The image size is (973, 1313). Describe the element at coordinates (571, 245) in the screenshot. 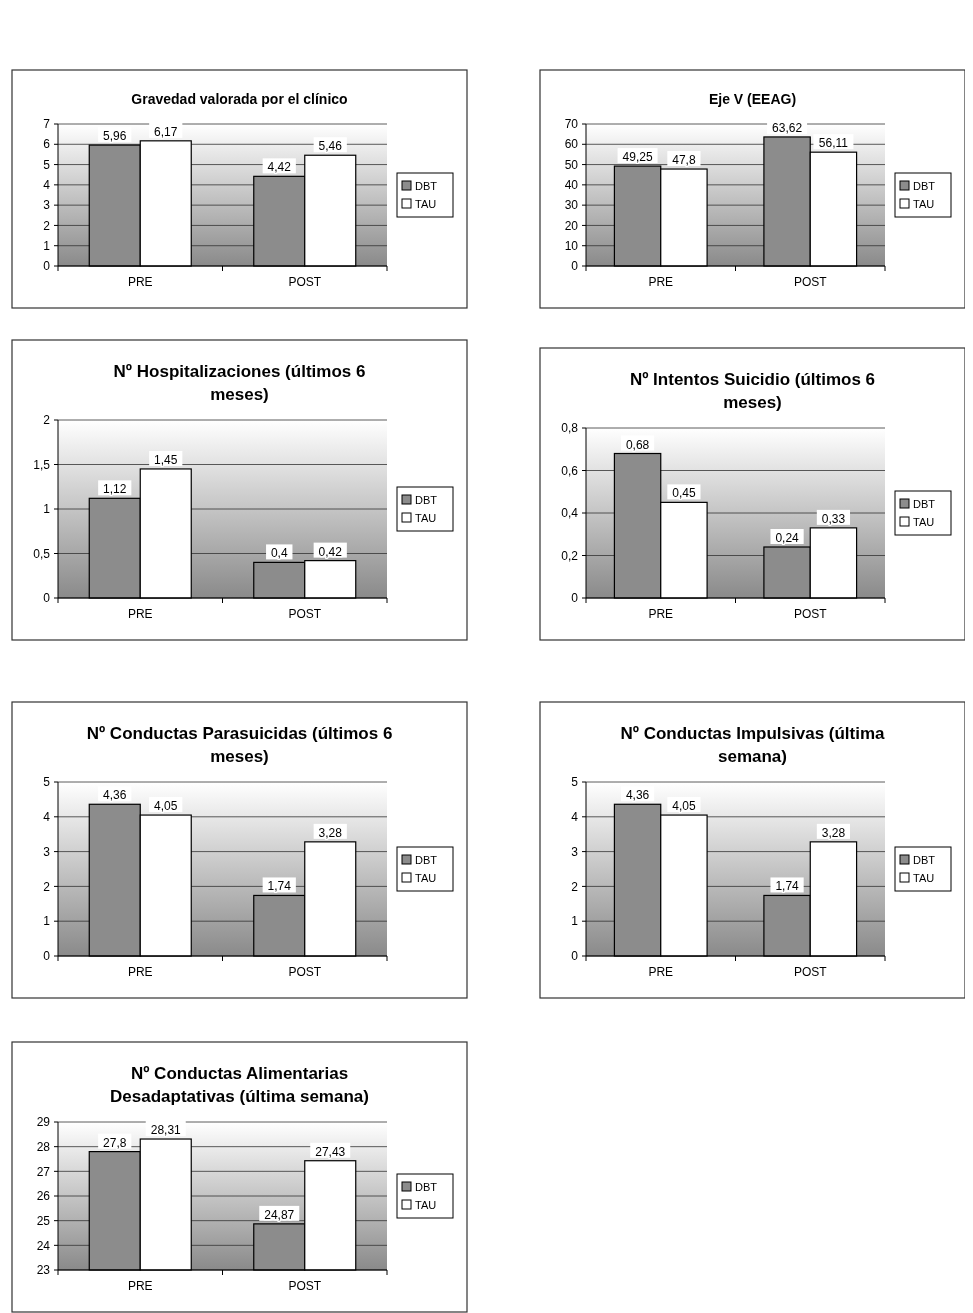

I see `y-tick-label: 10` at that location.